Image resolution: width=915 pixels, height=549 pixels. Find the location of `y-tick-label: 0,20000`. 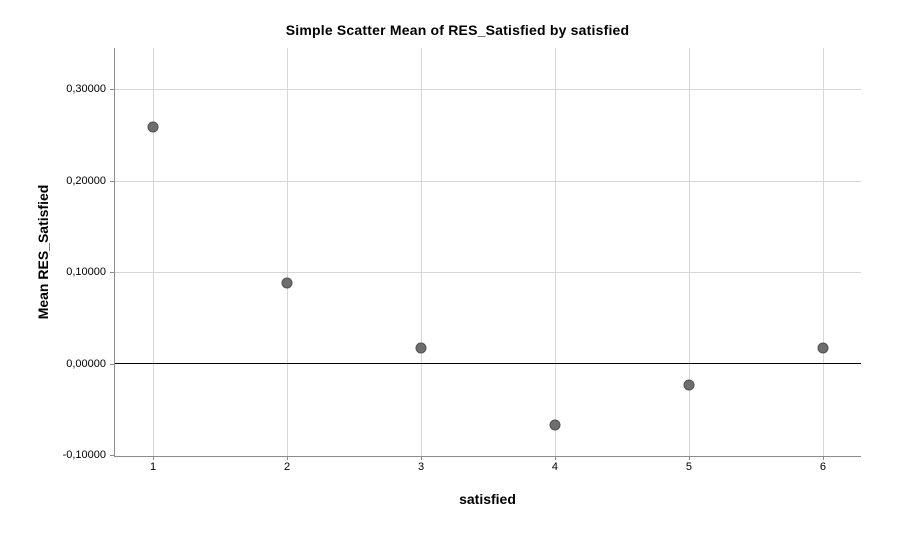

y-tick-label: 0,20000 is located at coordinates (86, 180).